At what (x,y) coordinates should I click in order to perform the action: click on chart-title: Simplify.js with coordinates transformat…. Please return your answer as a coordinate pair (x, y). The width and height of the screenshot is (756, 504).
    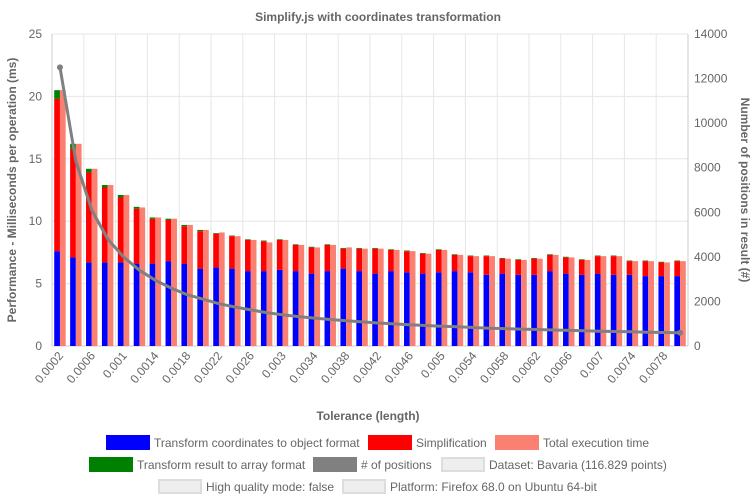
    Looking at the image, I should click on (378, 17).